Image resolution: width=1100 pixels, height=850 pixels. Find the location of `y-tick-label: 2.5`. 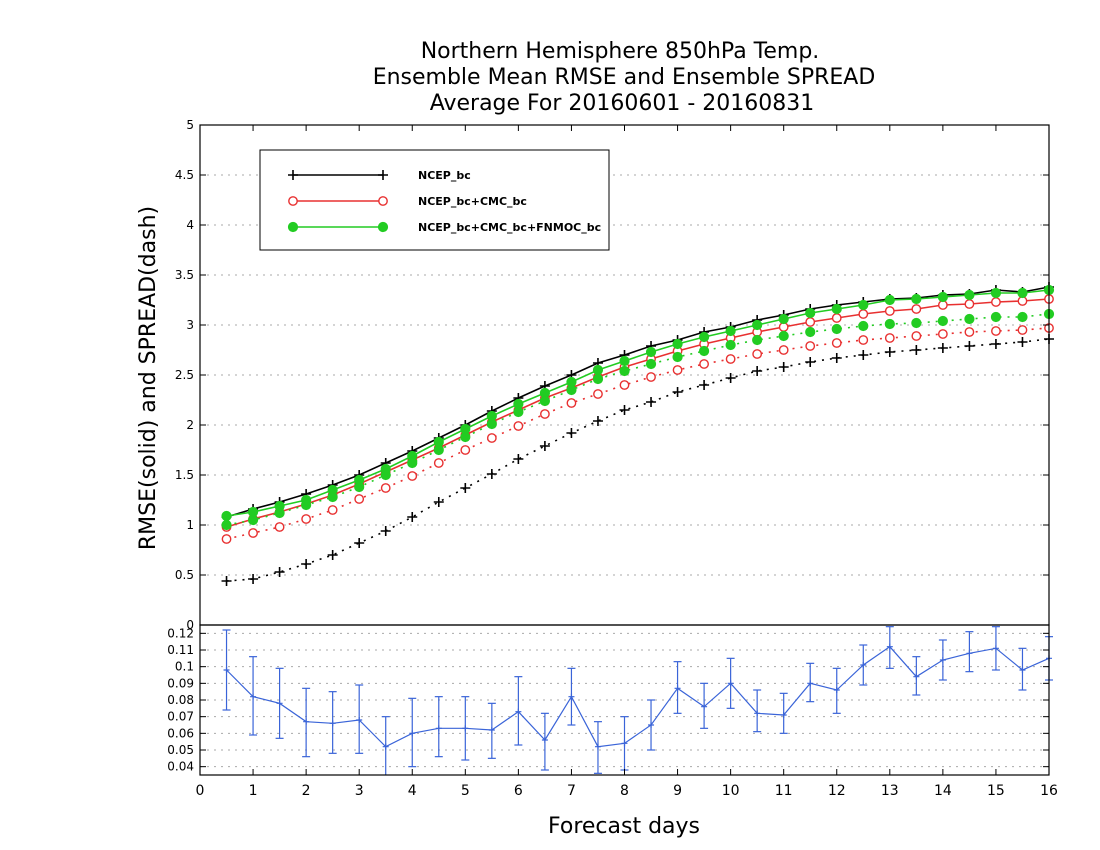

y-tick-label: 2.5 is located at coordinates (184, 375).